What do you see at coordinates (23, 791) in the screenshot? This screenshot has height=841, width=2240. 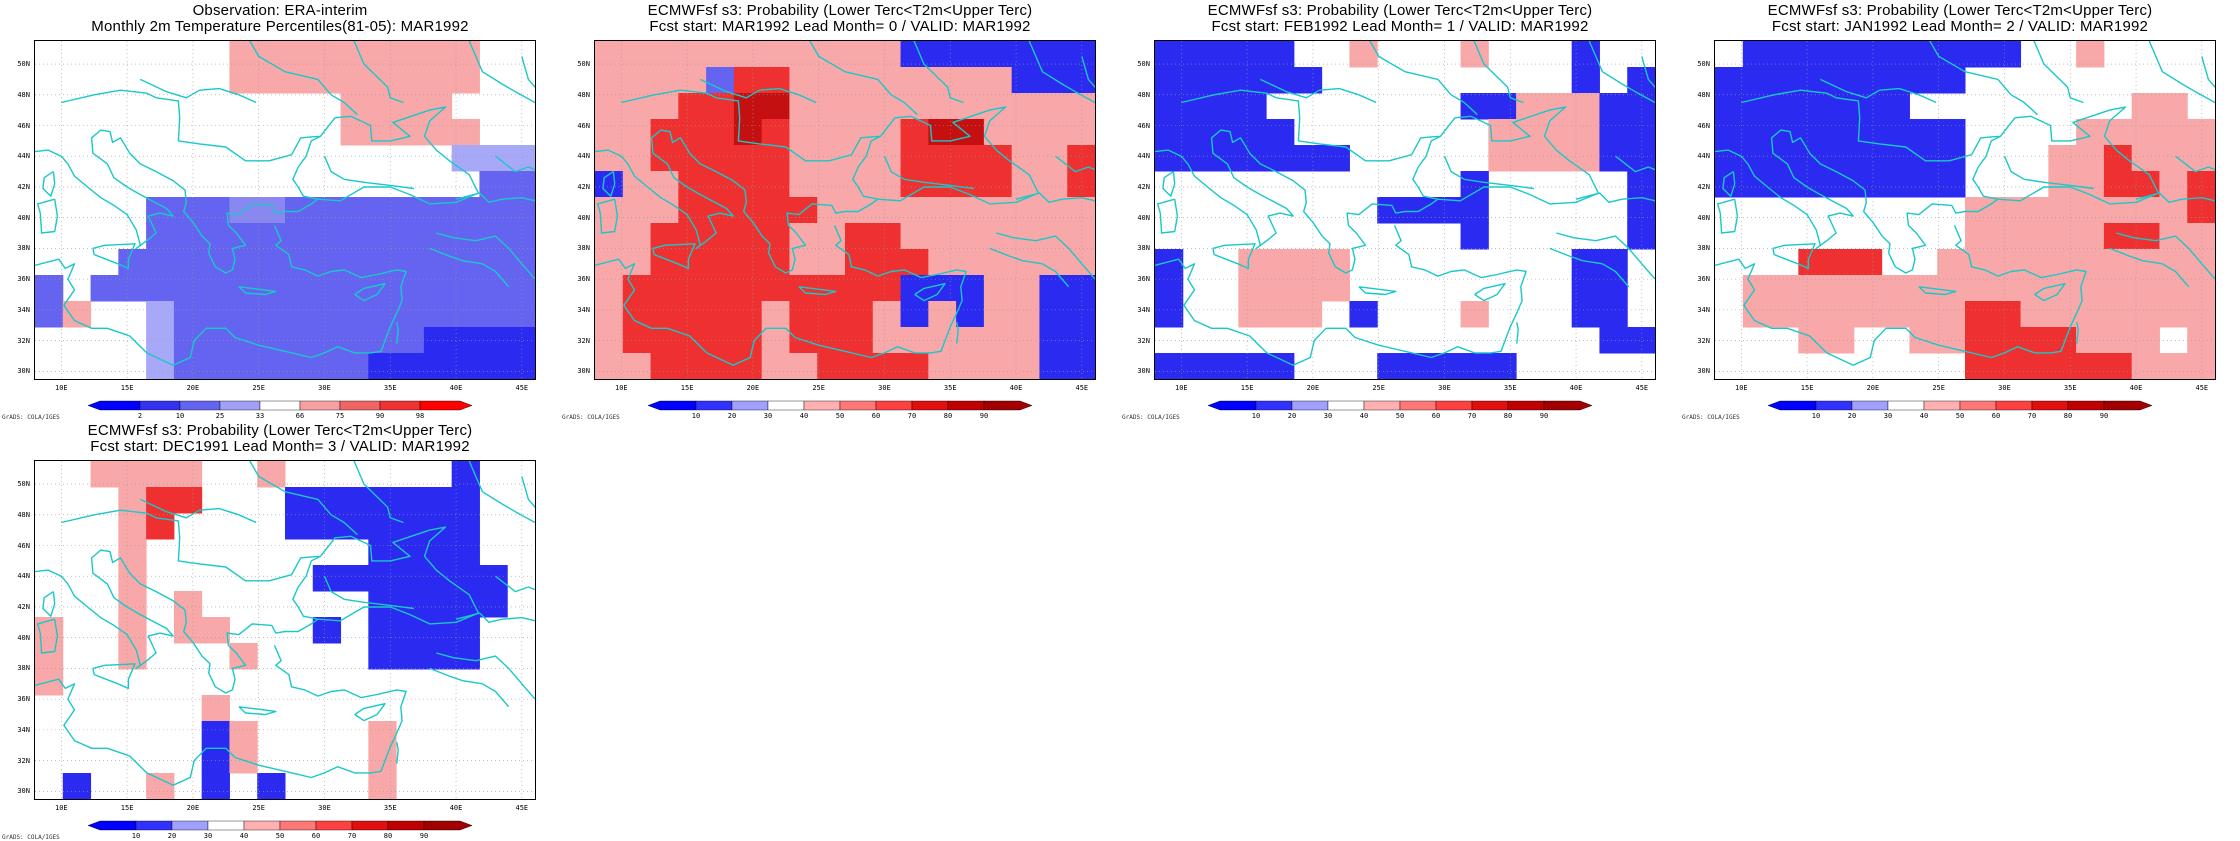 I see `y-tick-label: 30N` at bounding box center [23, 791].